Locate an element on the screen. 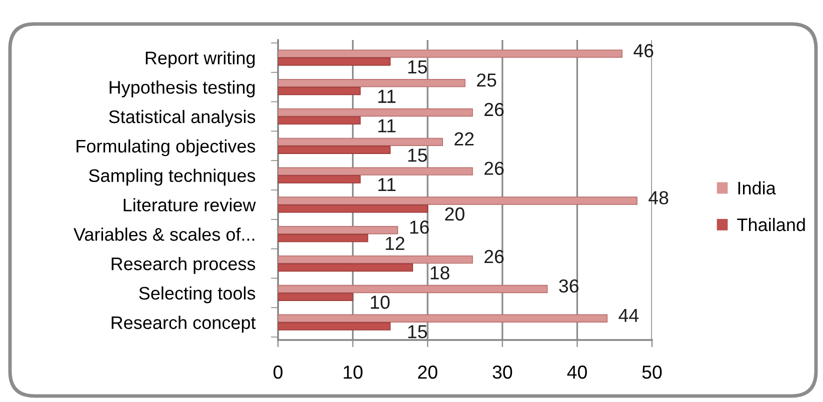  y-tick-label: Research concept is located at coordinates (184, 324).